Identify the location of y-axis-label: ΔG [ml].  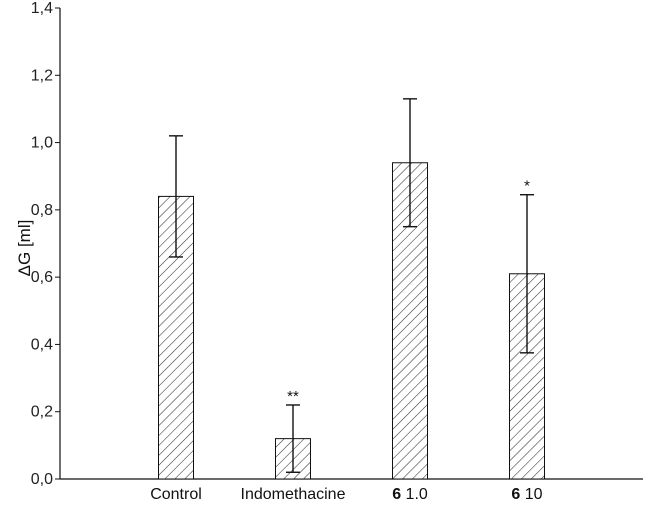
(24, 248).